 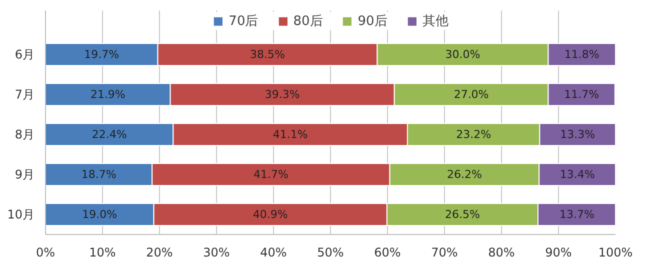 I want to click on data-label: 26.5%, so click(x=462, y=214).